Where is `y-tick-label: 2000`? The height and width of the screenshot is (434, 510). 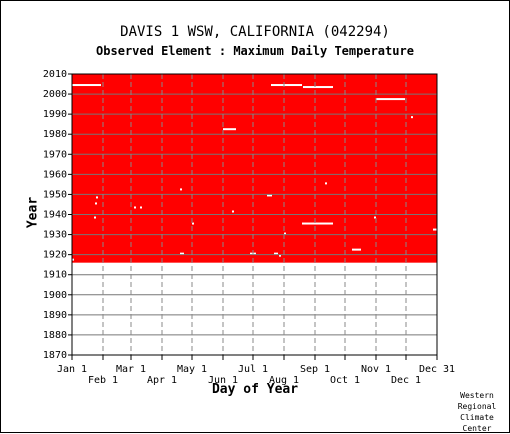
y-tick-label: 2000 is located at coordinates (55, 94).